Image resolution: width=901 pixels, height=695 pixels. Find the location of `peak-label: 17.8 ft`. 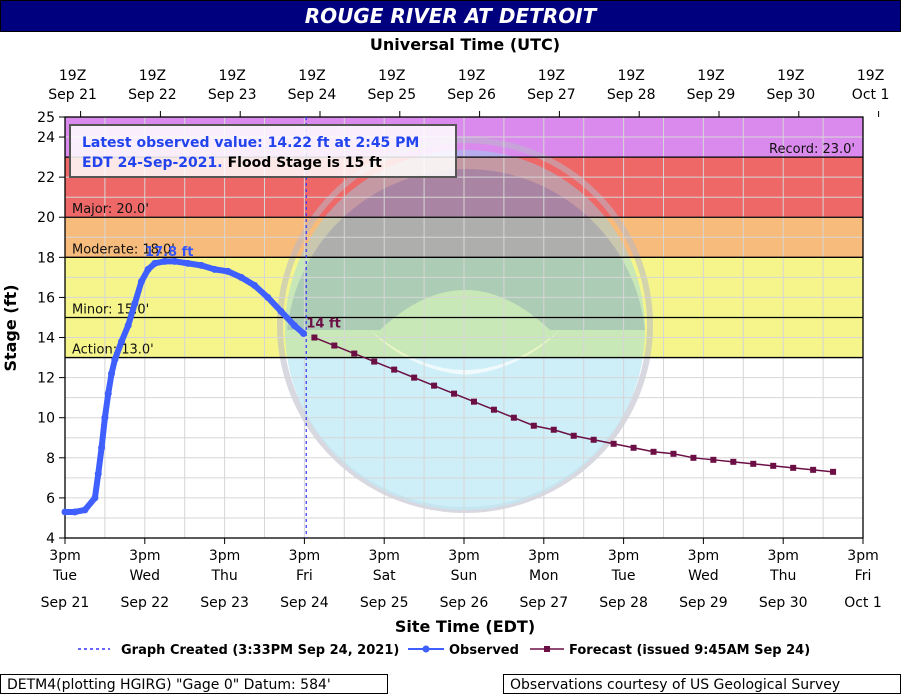

peak-label: 17.8 ft is located at coordinates (169, 252).